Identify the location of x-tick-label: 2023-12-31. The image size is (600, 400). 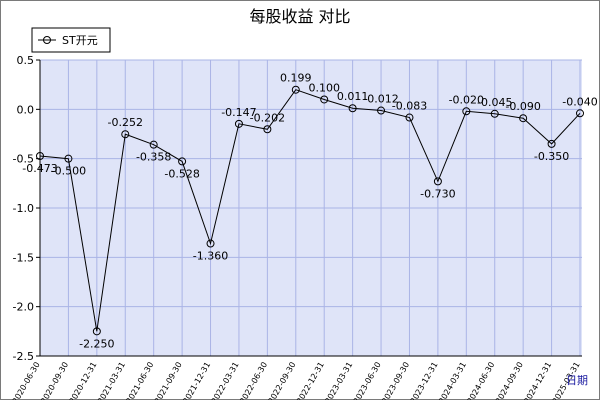
(424, 380).